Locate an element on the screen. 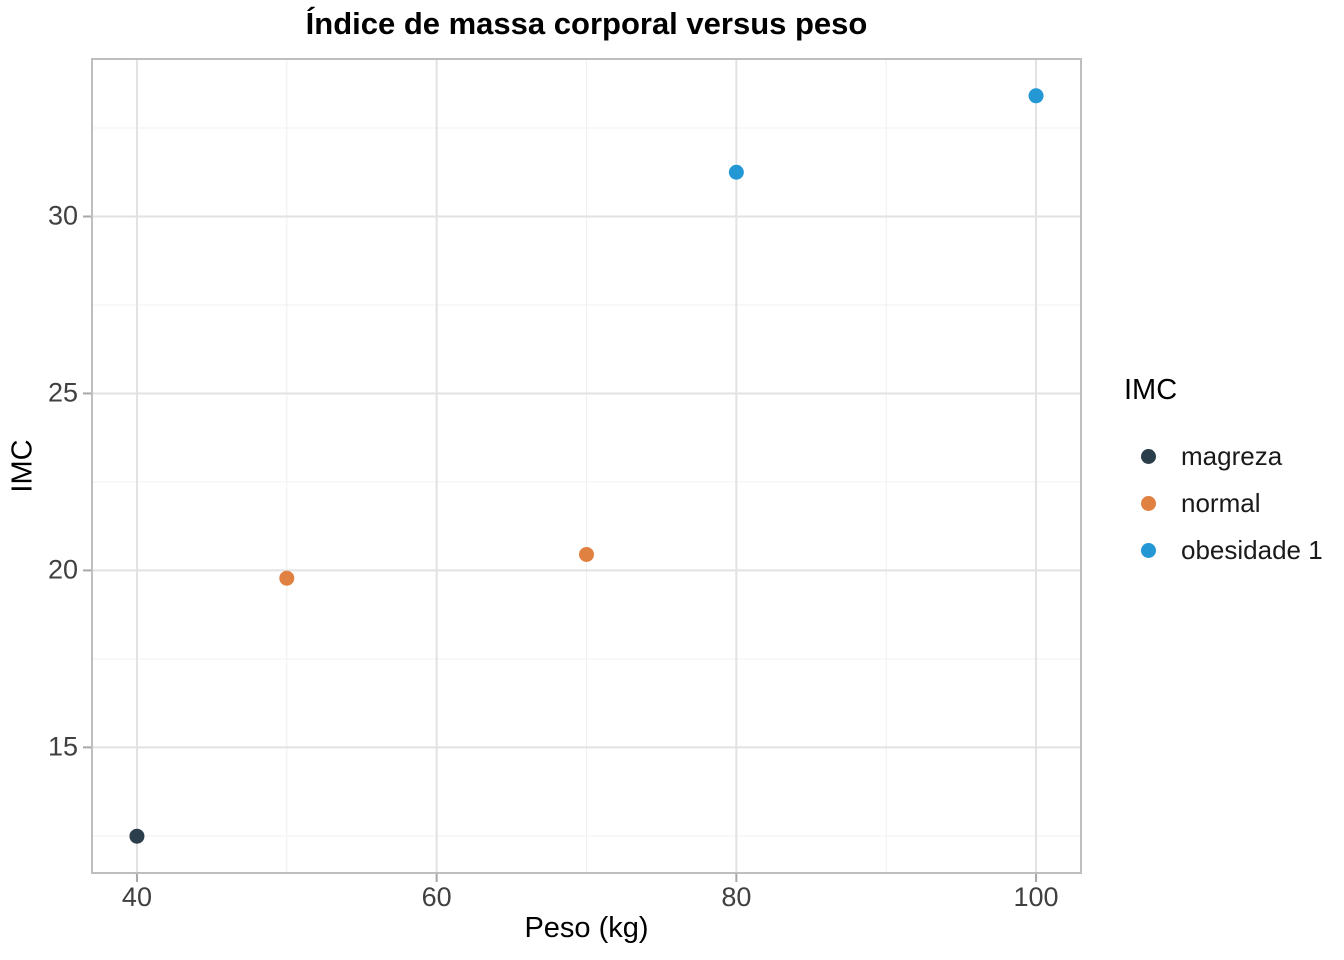 The image size is (1344, 960). y-tick-label: 30 is located at coordinates (62, 215).